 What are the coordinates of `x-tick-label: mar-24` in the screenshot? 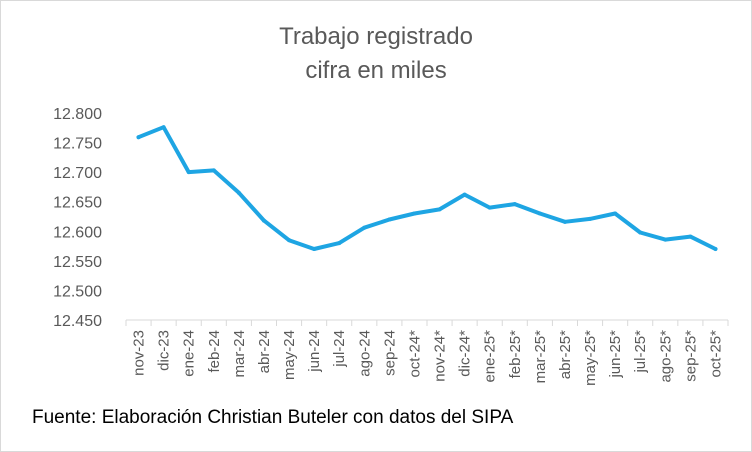 It's located at (239, 354).